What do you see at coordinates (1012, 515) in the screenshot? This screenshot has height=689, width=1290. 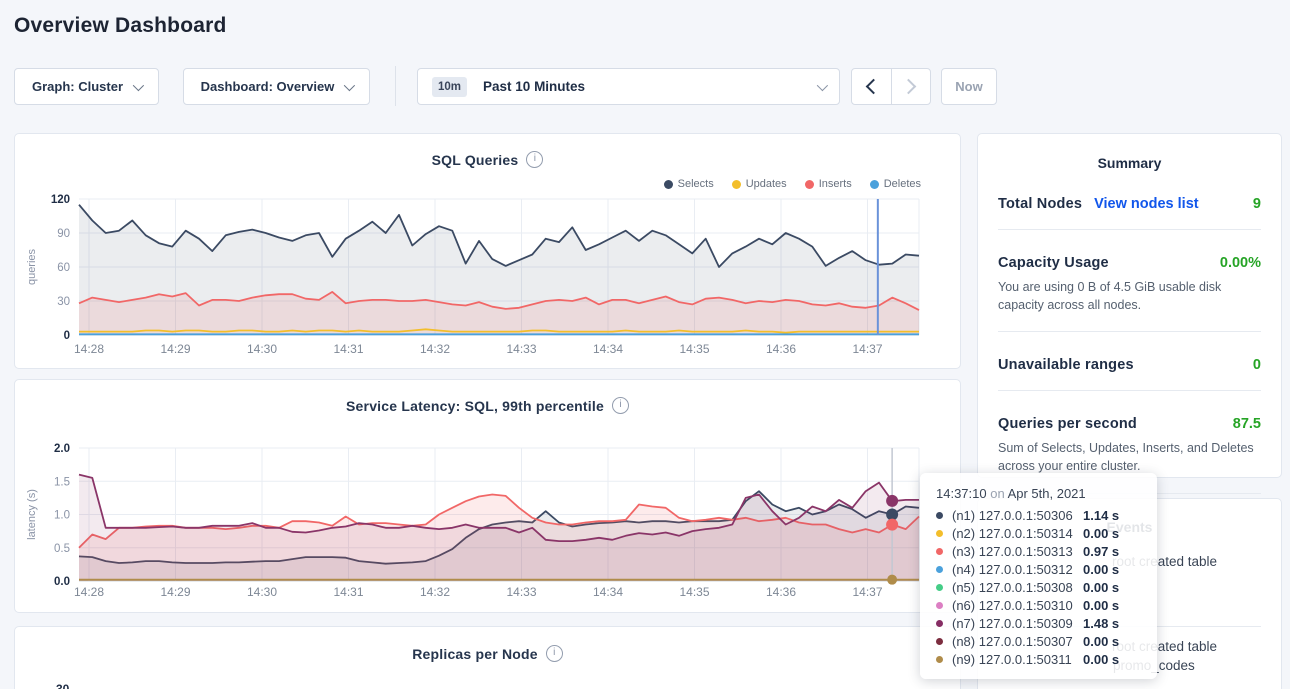 I see `node-address: (n1) 127.0.0.1:50306` at bounding box center [1012, 515].